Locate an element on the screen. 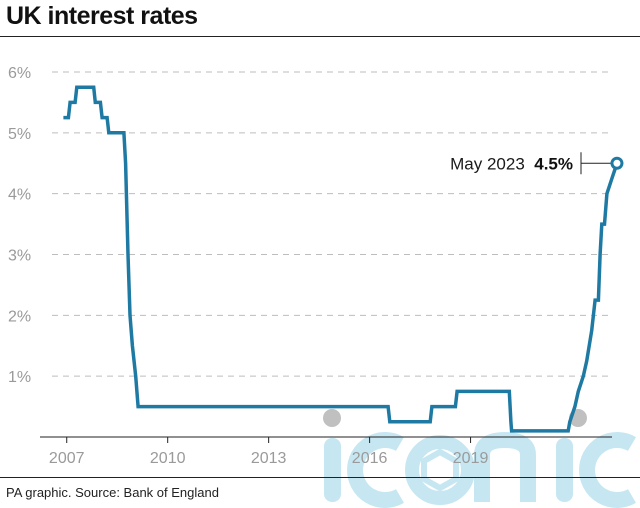 Image resolution: width=640 pixels, height=508 pixels. watermark-letter-c1 is located at coordinates (375, 470).